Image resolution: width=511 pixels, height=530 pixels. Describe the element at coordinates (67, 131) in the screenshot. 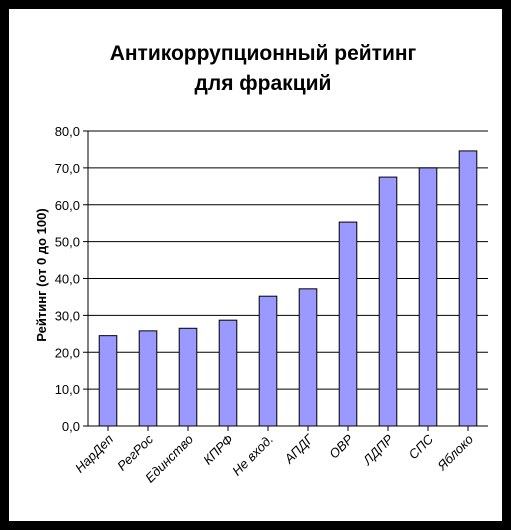

I see `y-tick-label: 80,0` at that location.